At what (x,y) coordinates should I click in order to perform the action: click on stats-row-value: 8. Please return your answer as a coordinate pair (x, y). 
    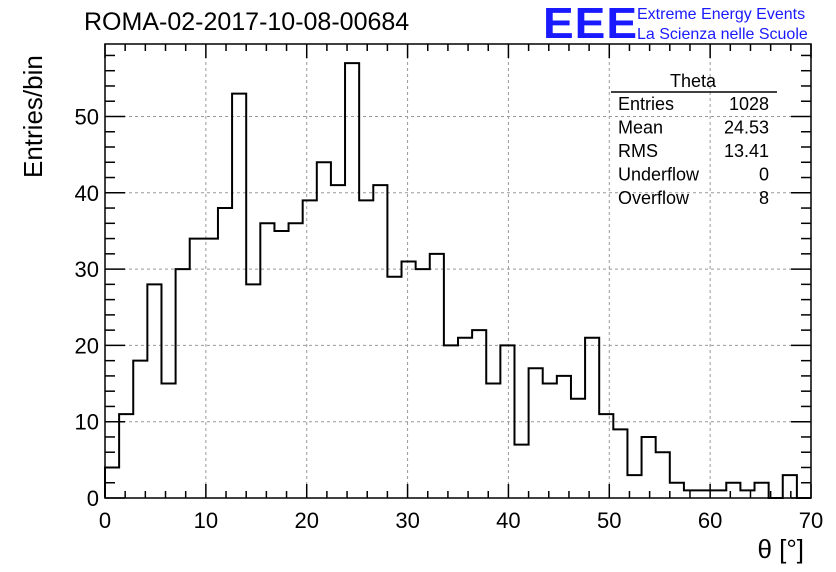
    Looking at the image, I should click on (764, 198).